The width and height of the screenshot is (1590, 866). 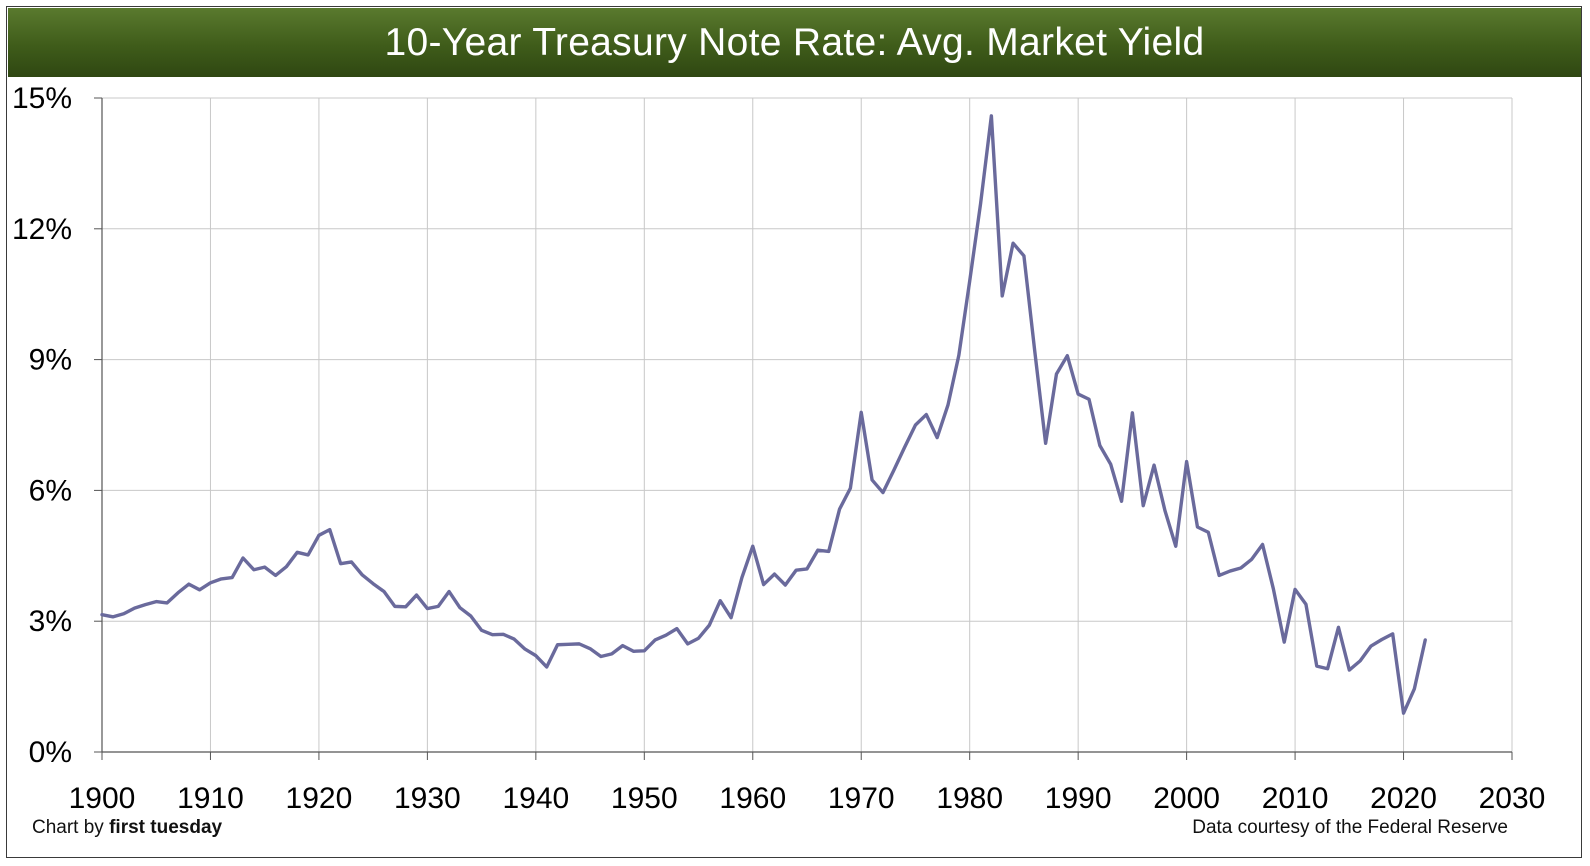 I want to click on x-tick-label: 2010, so click(x=1295, y=798).